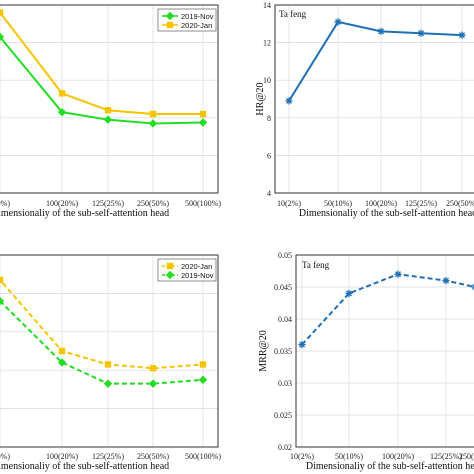  I want to click on y-tick-label: 10, so click(267, 80).